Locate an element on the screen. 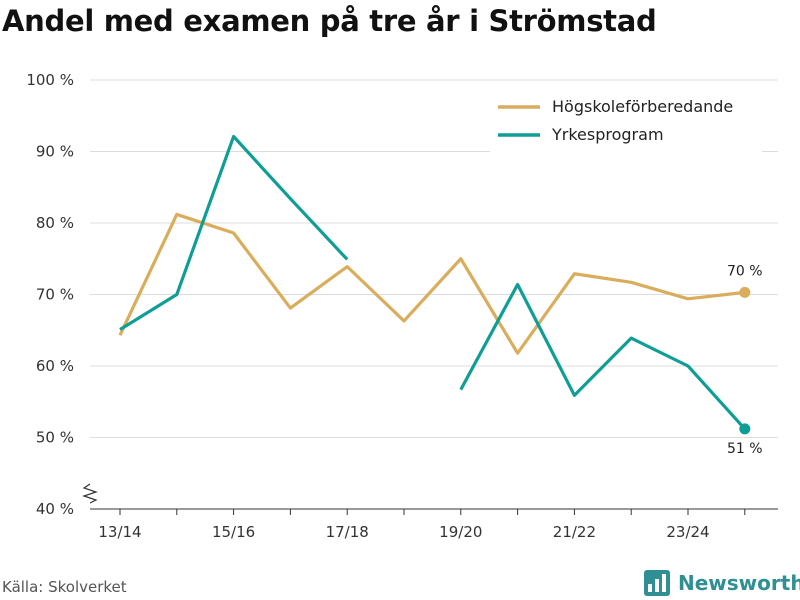 This screenshot has height=600, width=800. bar-chart-icon is located at coordinates (657, 583).